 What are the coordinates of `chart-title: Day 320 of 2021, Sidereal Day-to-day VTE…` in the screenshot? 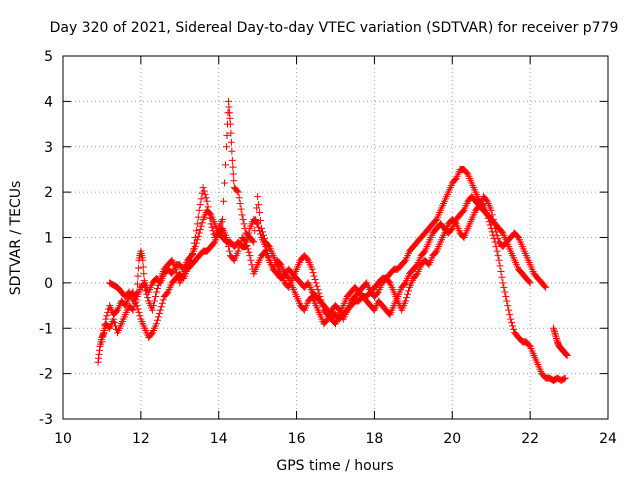 It's located at (334, 28).